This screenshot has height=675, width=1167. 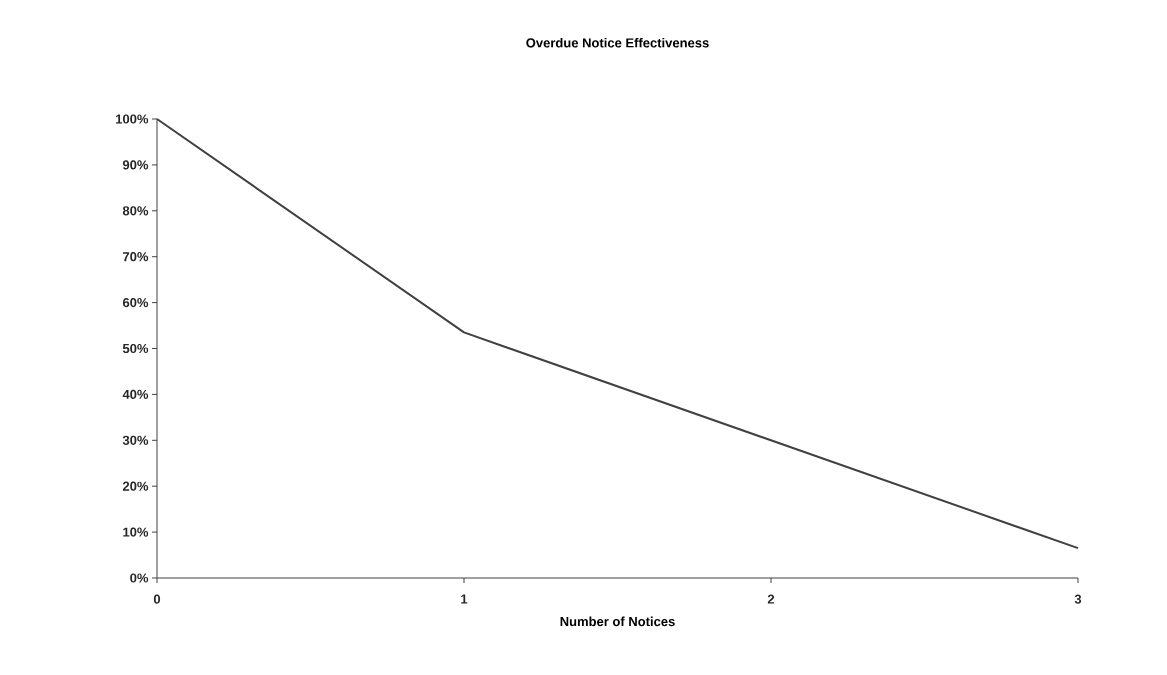 I want to click on x-tick-label: 1, so click(x=464, y=599).